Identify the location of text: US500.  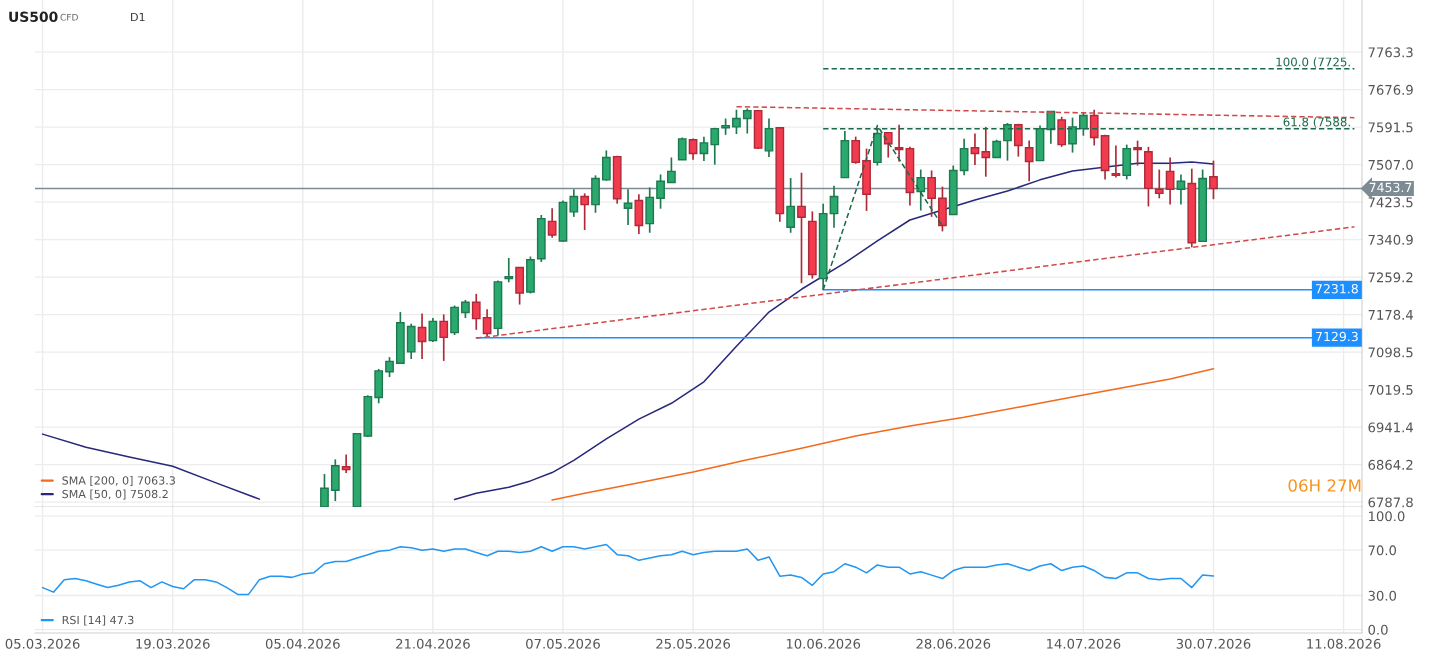
(33, 17).